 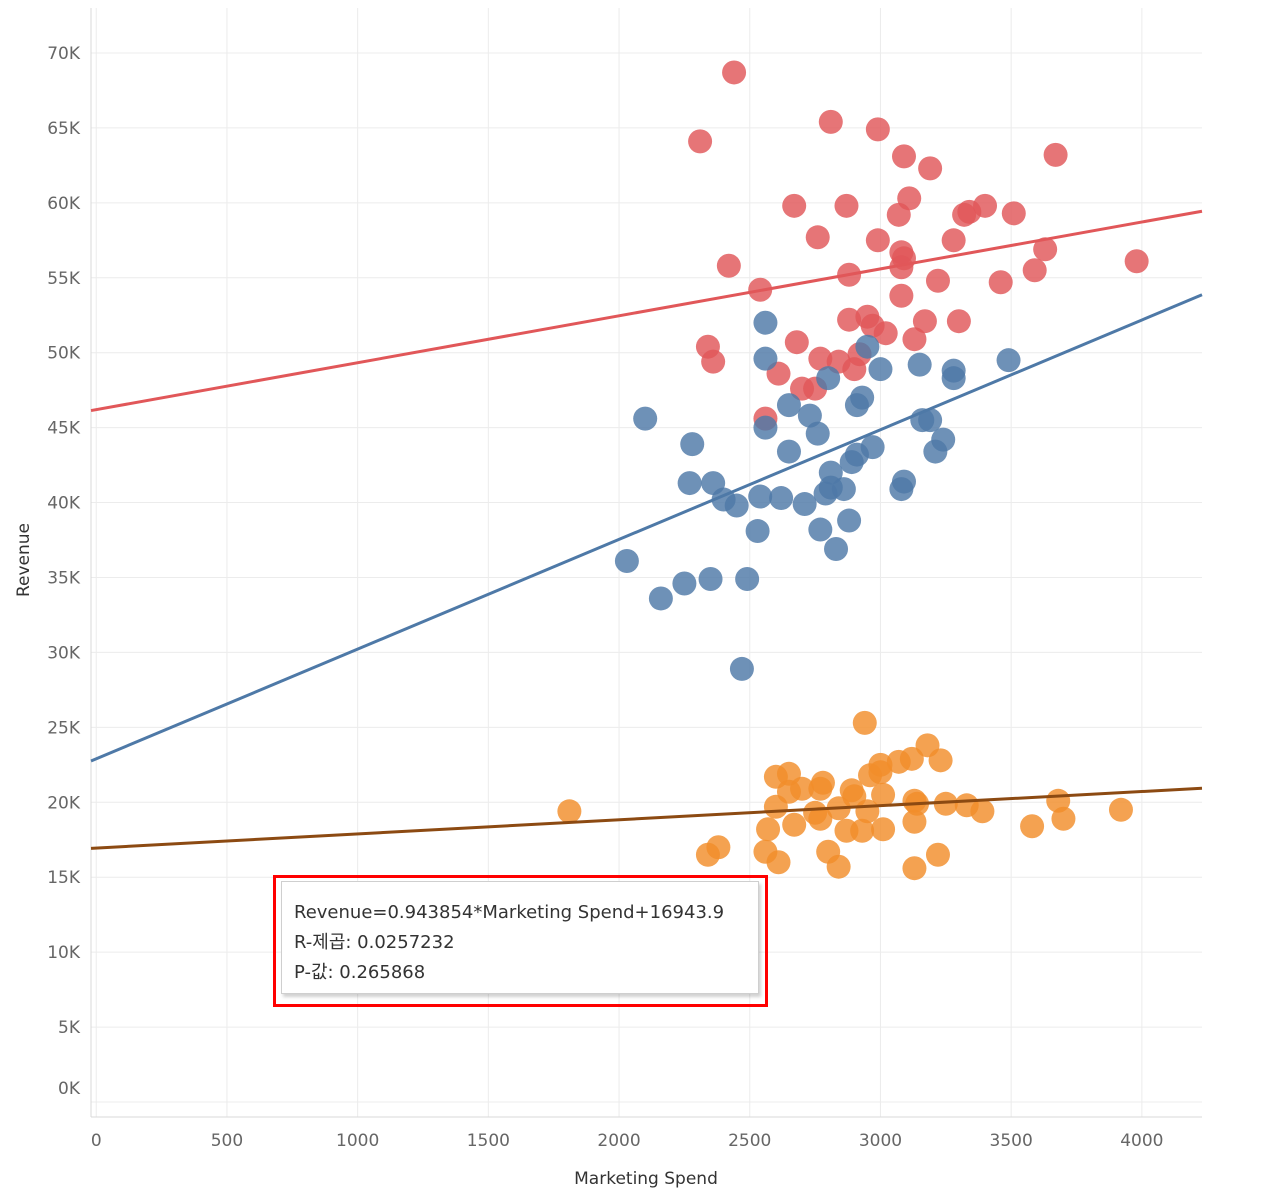 What do you see at coordinates (64, 878) in the screenshot?
I see `y-tick-label: 15K` at bounding box center [64, 878].